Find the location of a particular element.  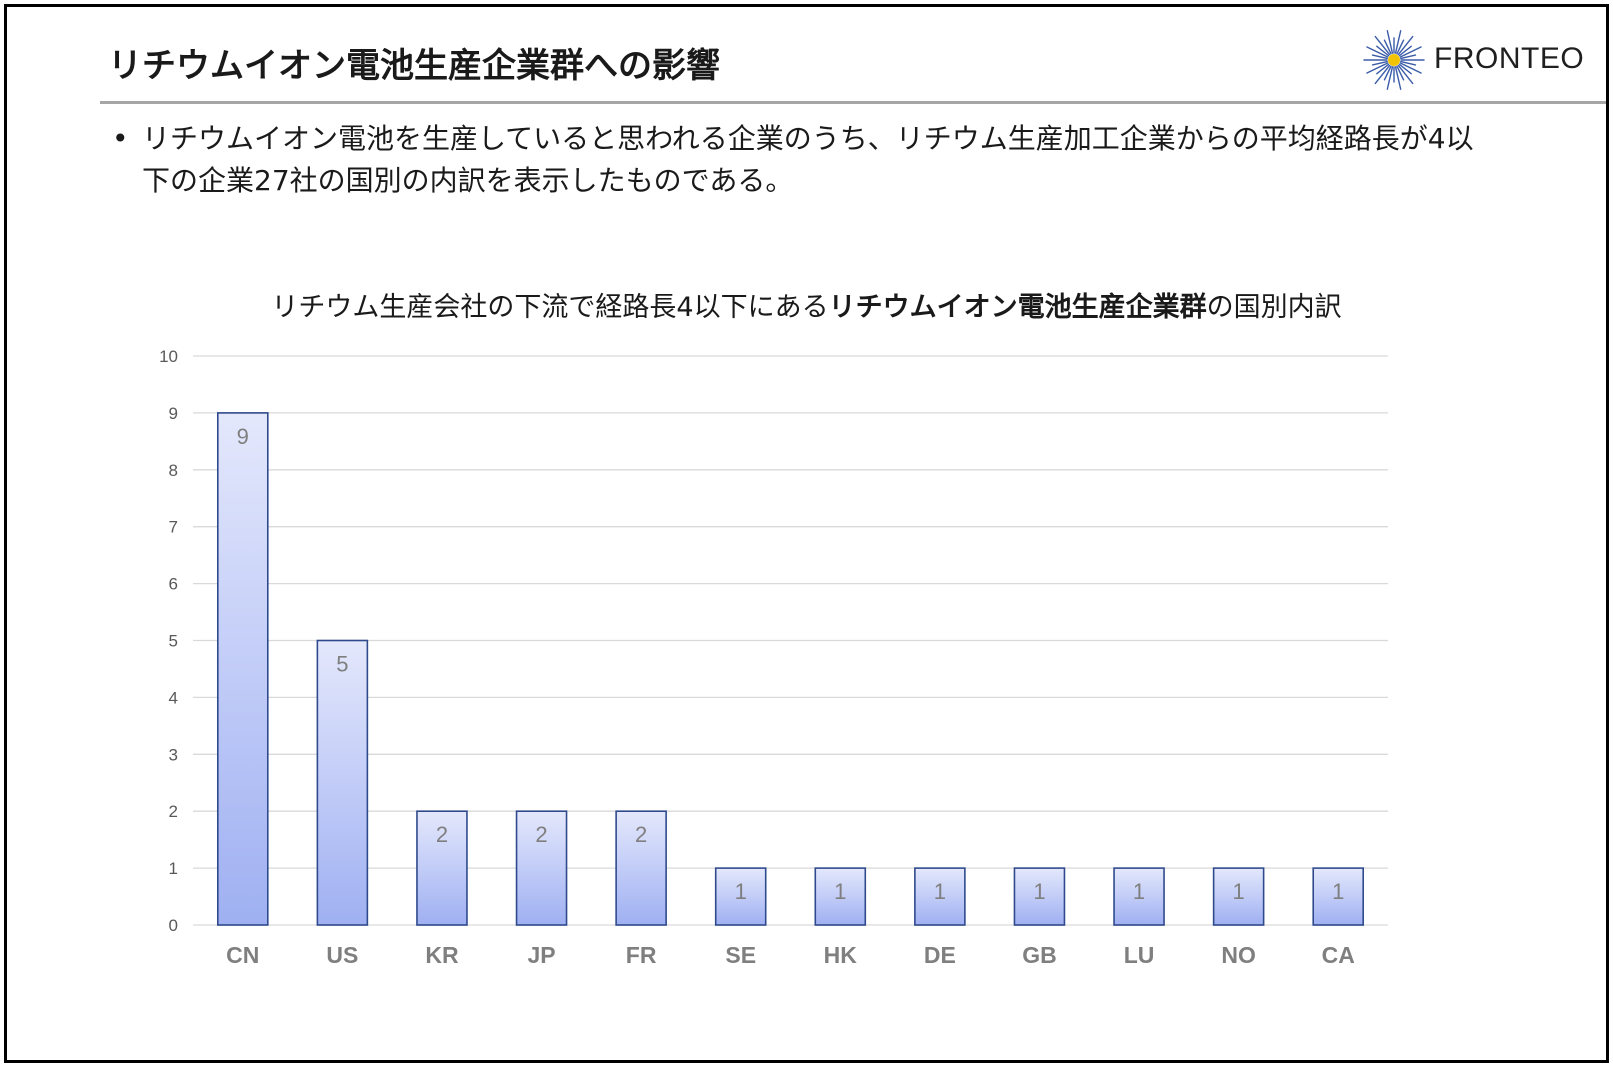

x-tick-label: FR is located at coordinates (641, 955).